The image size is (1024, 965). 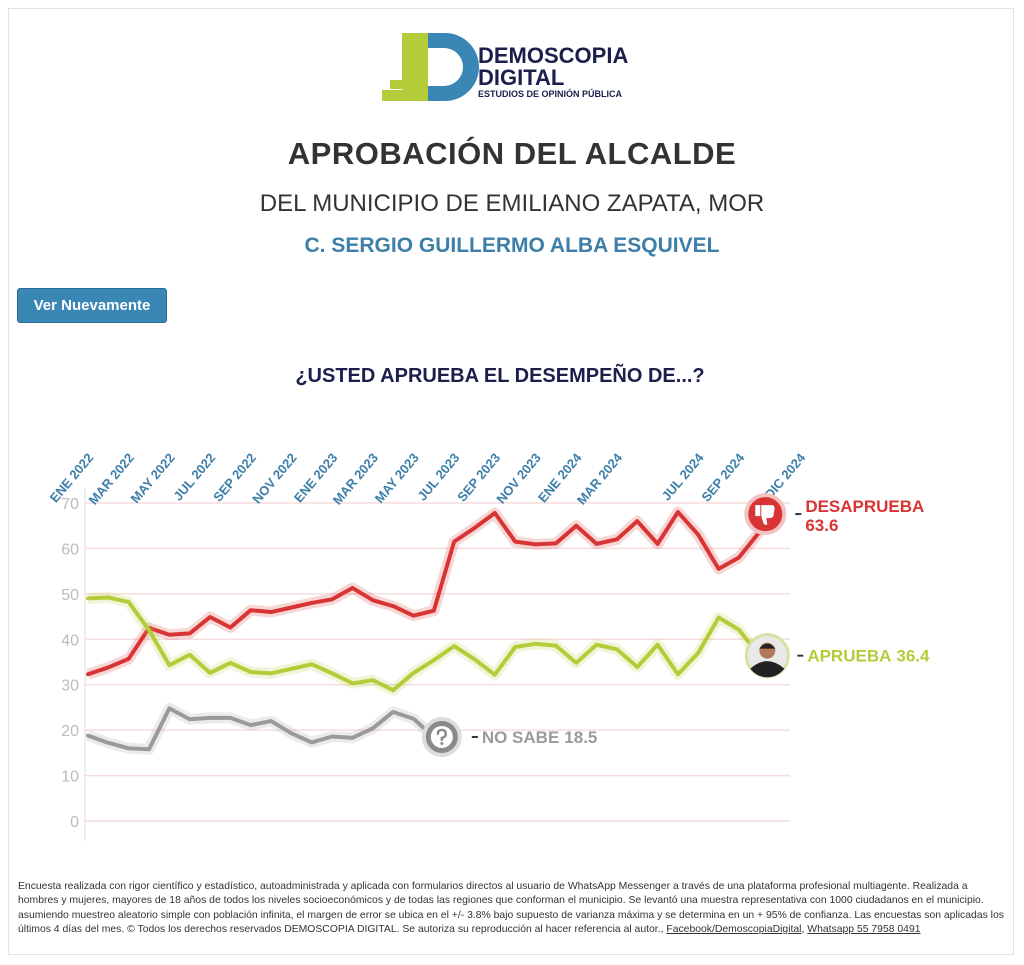 What do you see at coordinates (70, 595) in the screenshot?
I see `y-tick-label: 50` at bounding box center [70, 595].